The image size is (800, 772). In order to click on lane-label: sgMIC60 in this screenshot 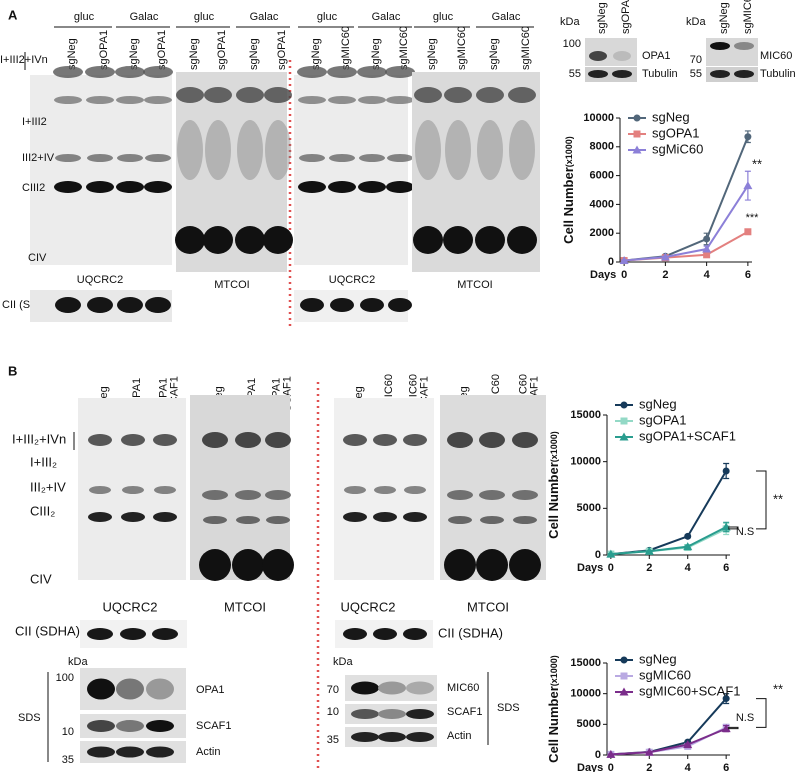, I will do `click(748, 17)`.